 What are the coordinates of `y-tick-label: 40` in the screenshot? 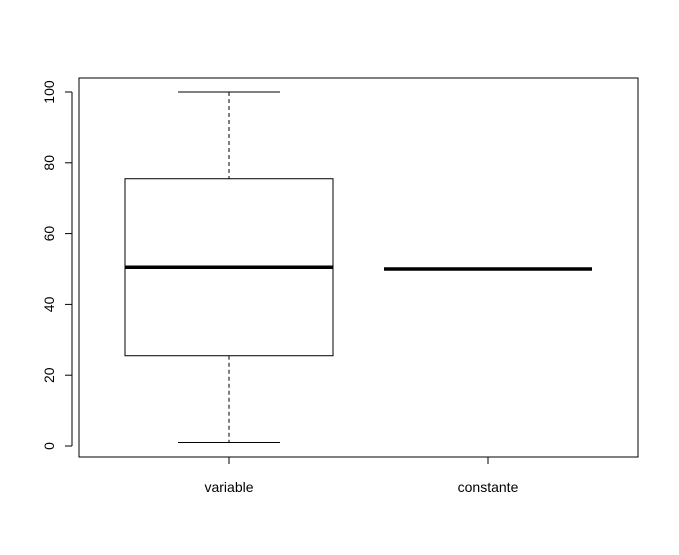 It's located at (49, 304).